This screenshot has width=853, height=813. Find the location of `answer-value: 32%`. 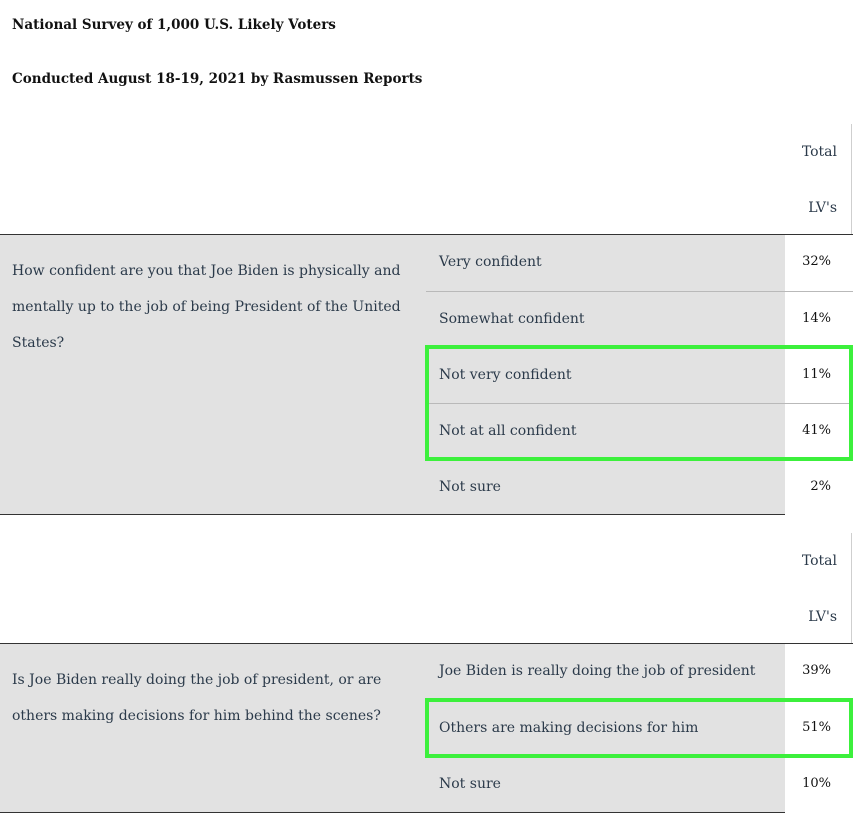

answer-value: 32% is located at coordinates (816, 261).